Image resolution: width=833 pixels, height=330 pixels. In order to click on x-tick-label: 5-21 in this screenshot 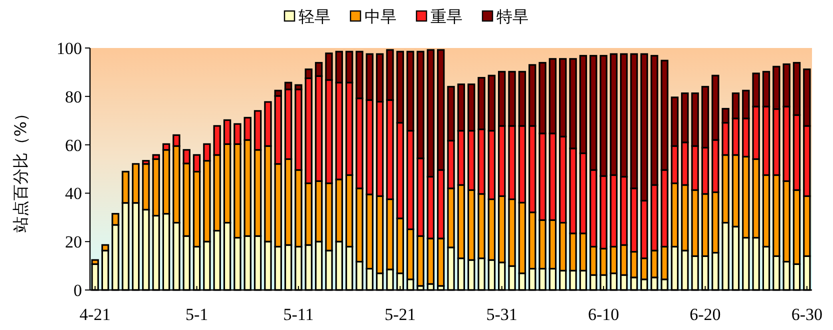, I will do `click(400, 314)`.